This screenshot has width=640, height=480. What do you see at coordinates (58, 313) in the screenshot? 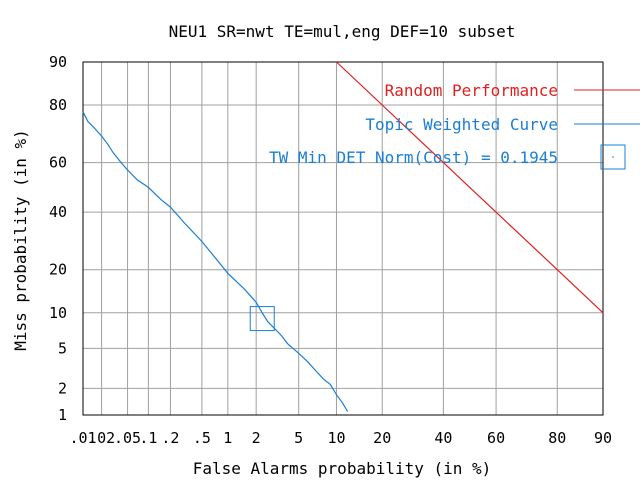
I see `y-tick-label: 10` at bounding box center [58, 313].